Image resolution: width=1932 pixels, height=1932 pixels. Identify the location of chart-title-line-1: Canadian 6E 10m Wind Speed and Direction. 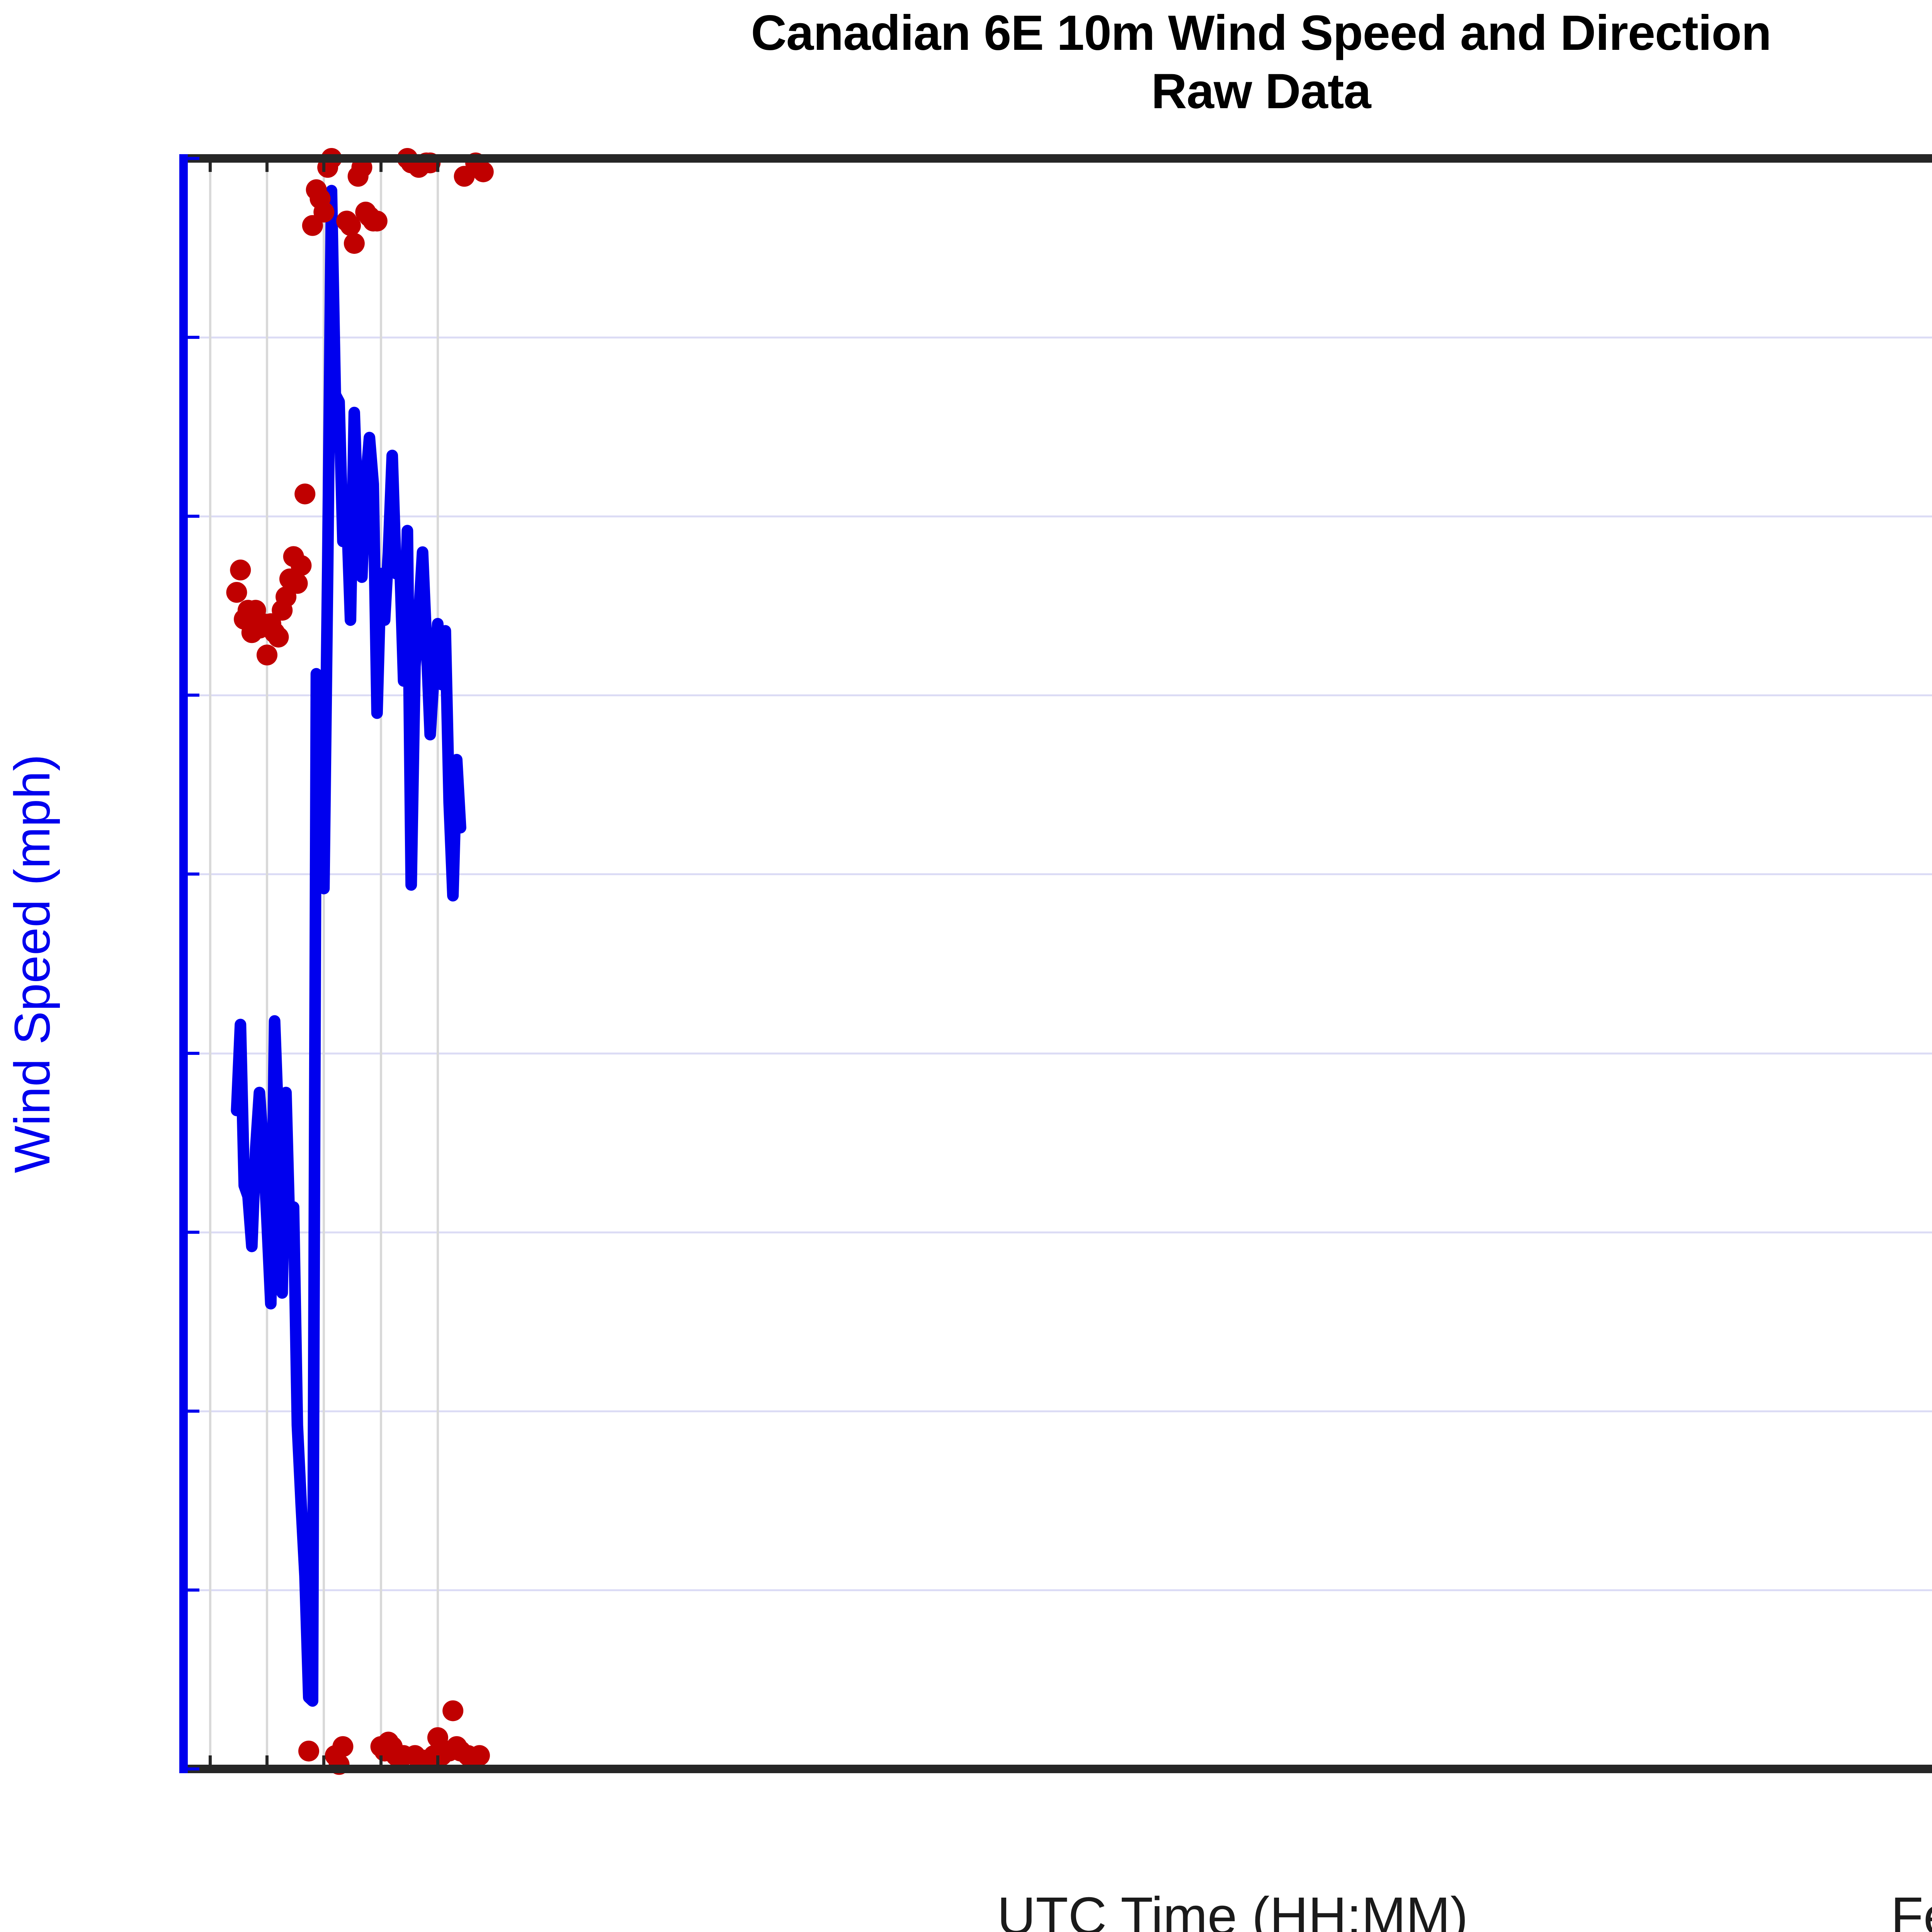
(1261, 33).